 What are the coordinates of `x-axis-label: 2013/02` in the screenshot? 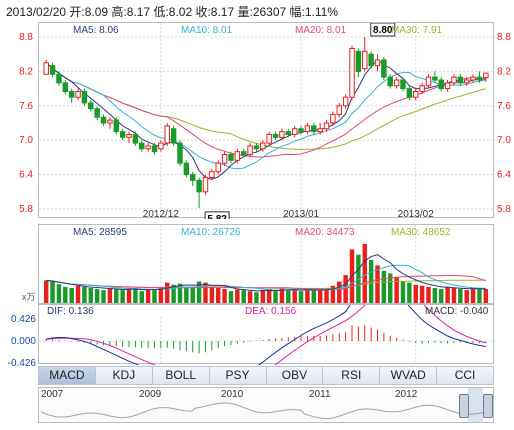 It's located at (416, 214).